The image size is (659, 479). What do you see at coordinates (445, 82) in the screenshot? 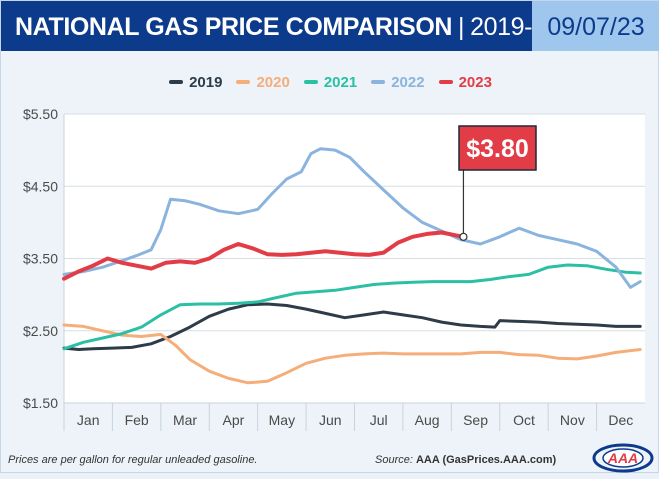
I see `legend-swatch-2023` at bounding box center [445, 82].